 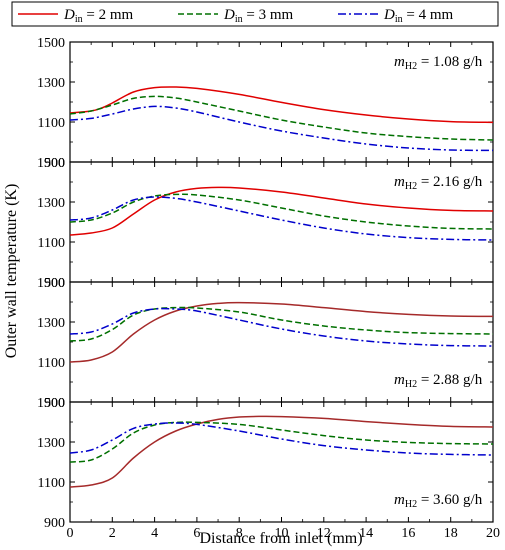 I want to click on y-axis-label: Outer wall temperature (K), so click(x=11, y=271).